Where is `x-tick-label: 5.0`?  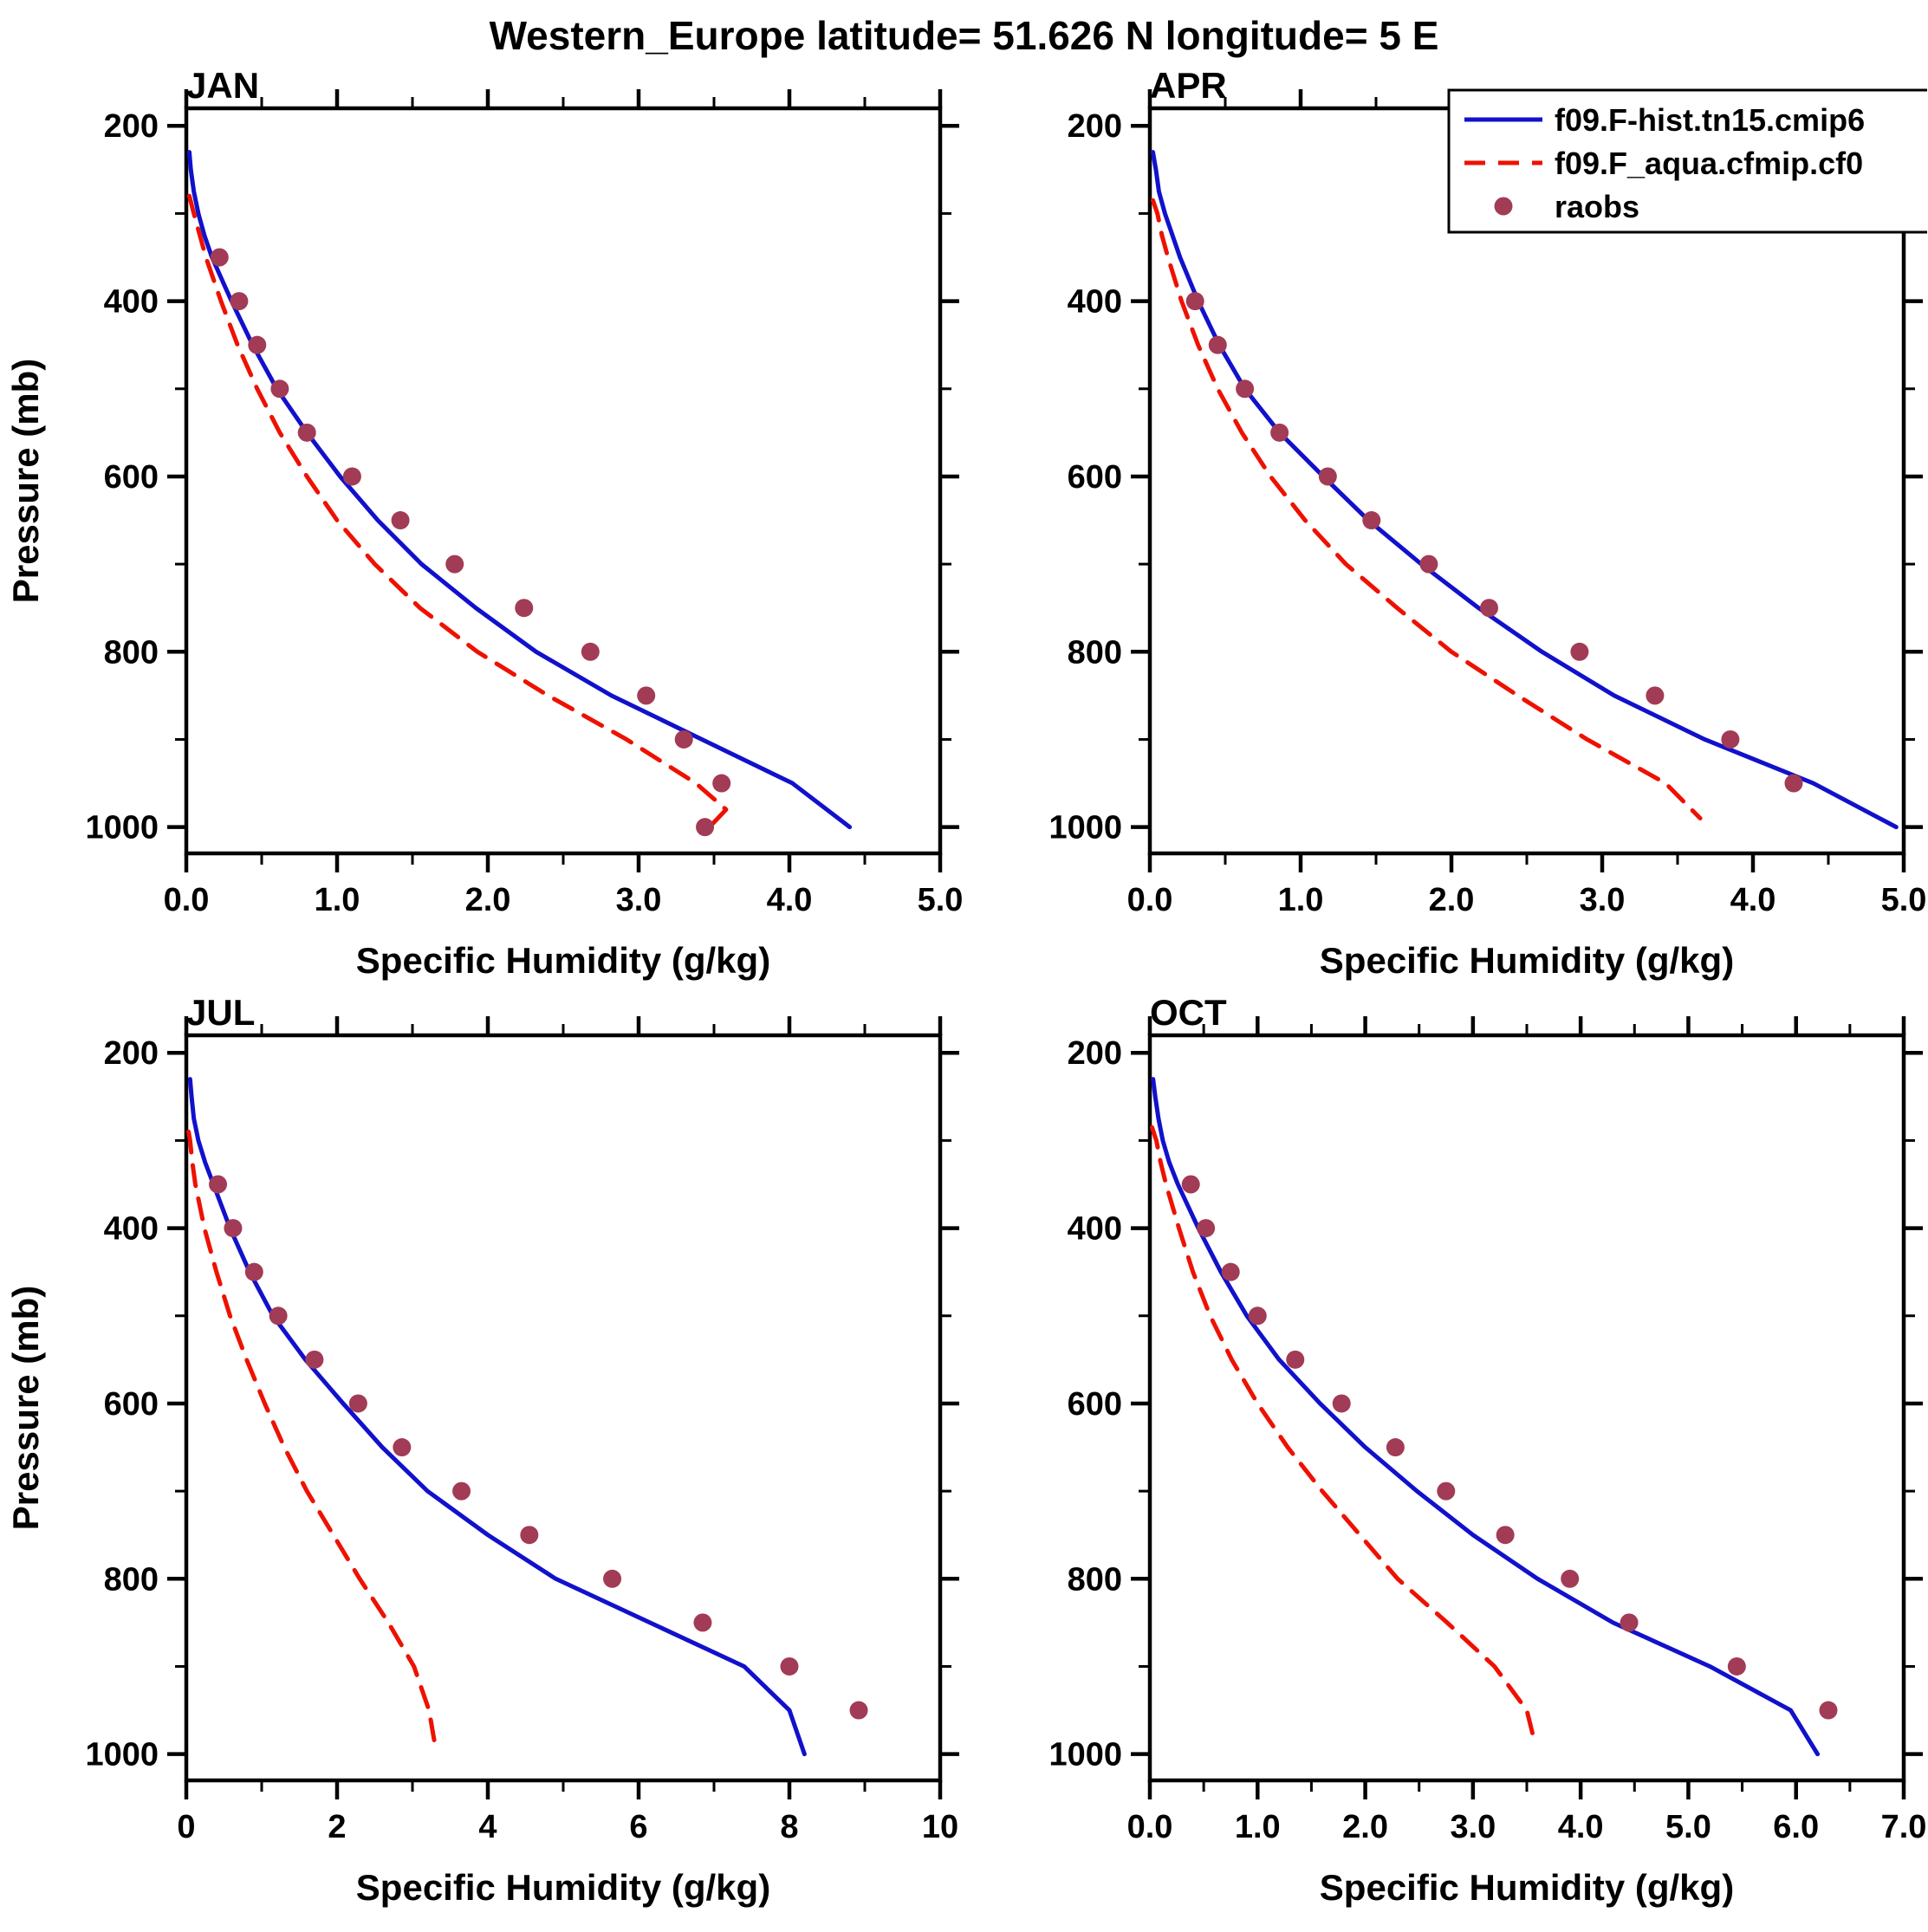 x-tick-label: 5.0 is located at coordinates (941, 900).